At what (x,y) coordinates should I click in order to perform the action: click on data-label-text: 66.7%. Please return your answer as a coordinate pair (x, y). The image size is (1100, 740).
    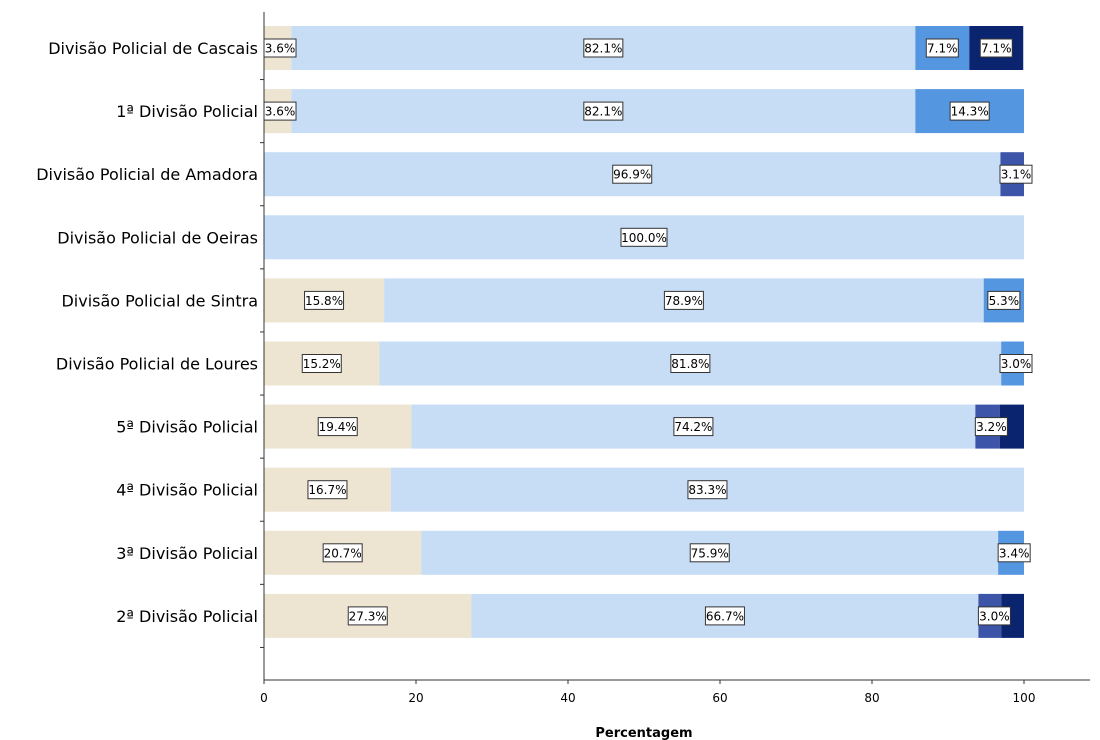
    Looking at the image, I should click on (725, 616).